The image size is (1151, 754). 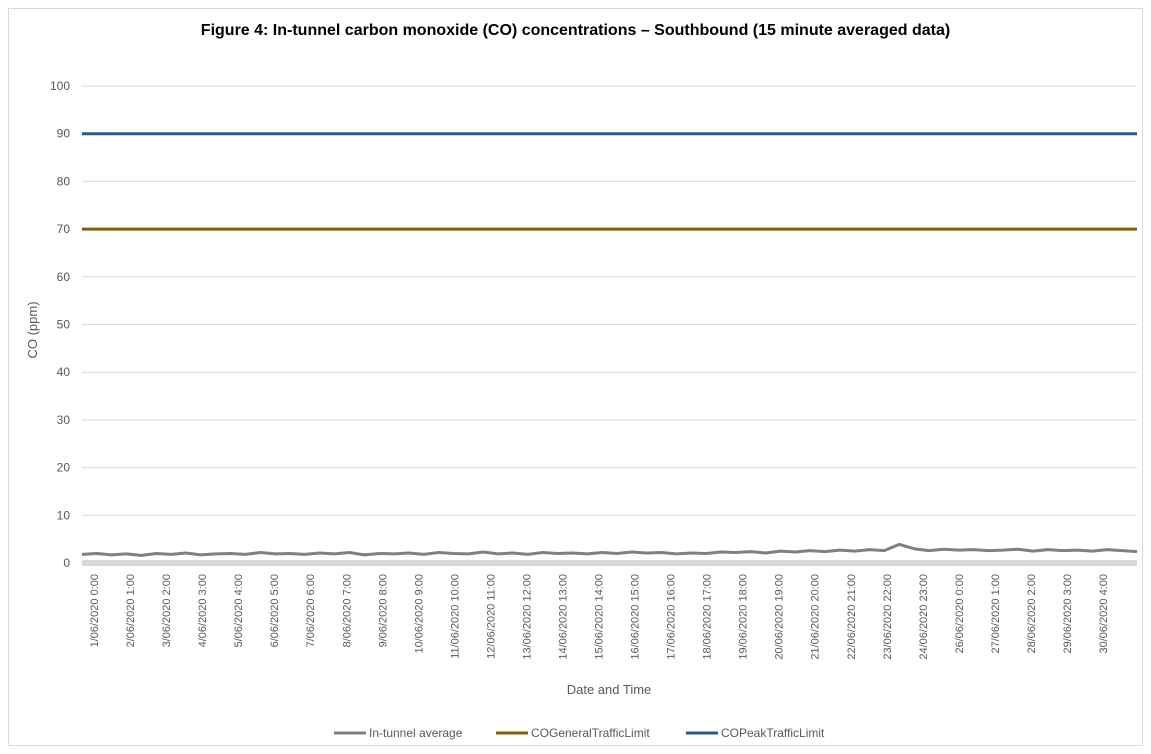 I want to click on x-tick-label: 15/06/2020 14:00, so click(x=600, y=617).